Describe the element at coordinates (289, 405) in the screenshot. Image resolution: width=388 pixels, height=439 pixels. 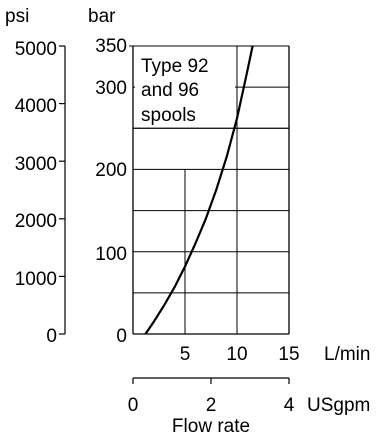
I see `usgpm-tick-label: 4` at that location.